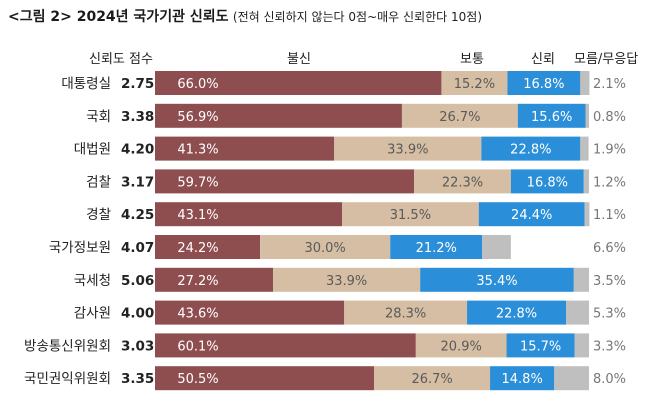 The width and height of the screenshot is (658, 411). I want to click on data-label-trust: 24.4%, so click(531, 215).